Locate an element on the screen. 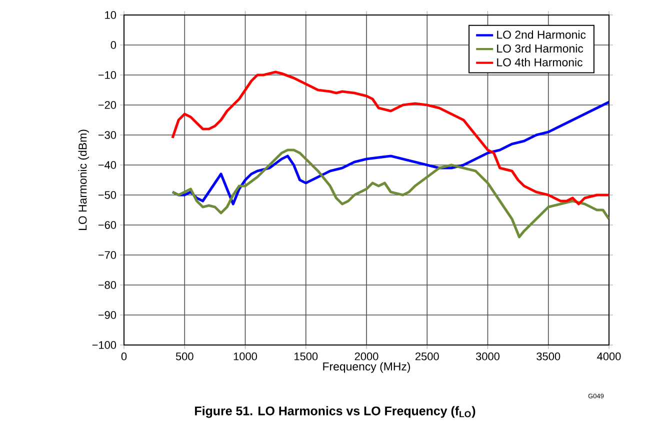  y-tick-label: 0 is located at coordinates (113, 45).